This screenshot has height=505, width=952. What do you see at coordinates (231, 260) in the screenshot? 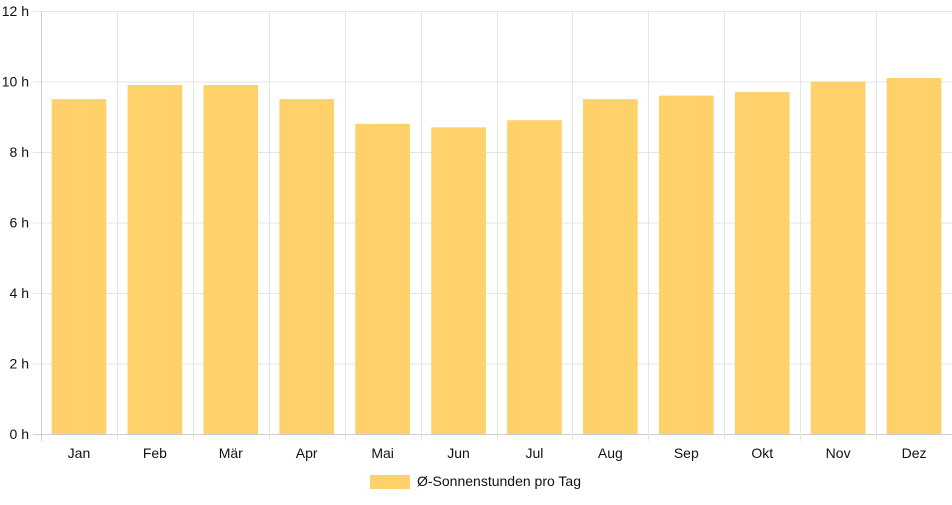
I see `bar-mär` at bounding box center [231, 260].